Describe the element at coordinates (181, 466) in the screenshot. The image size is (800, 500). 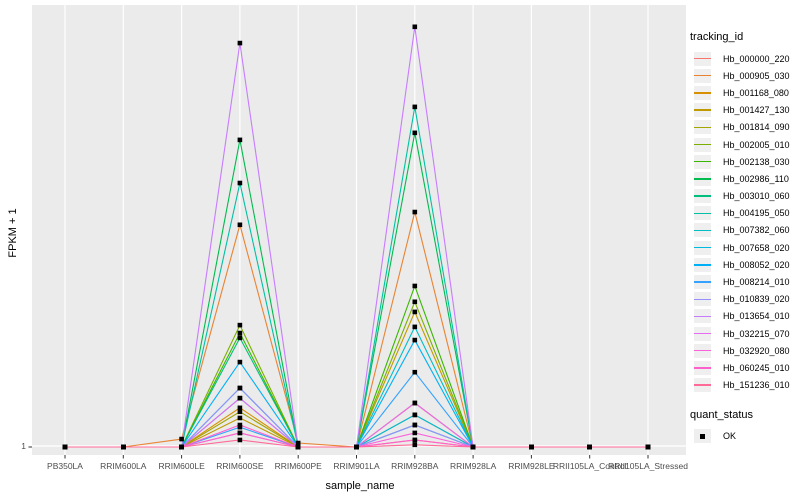
I see `x-tick-label: RRIM600LE` at that location.